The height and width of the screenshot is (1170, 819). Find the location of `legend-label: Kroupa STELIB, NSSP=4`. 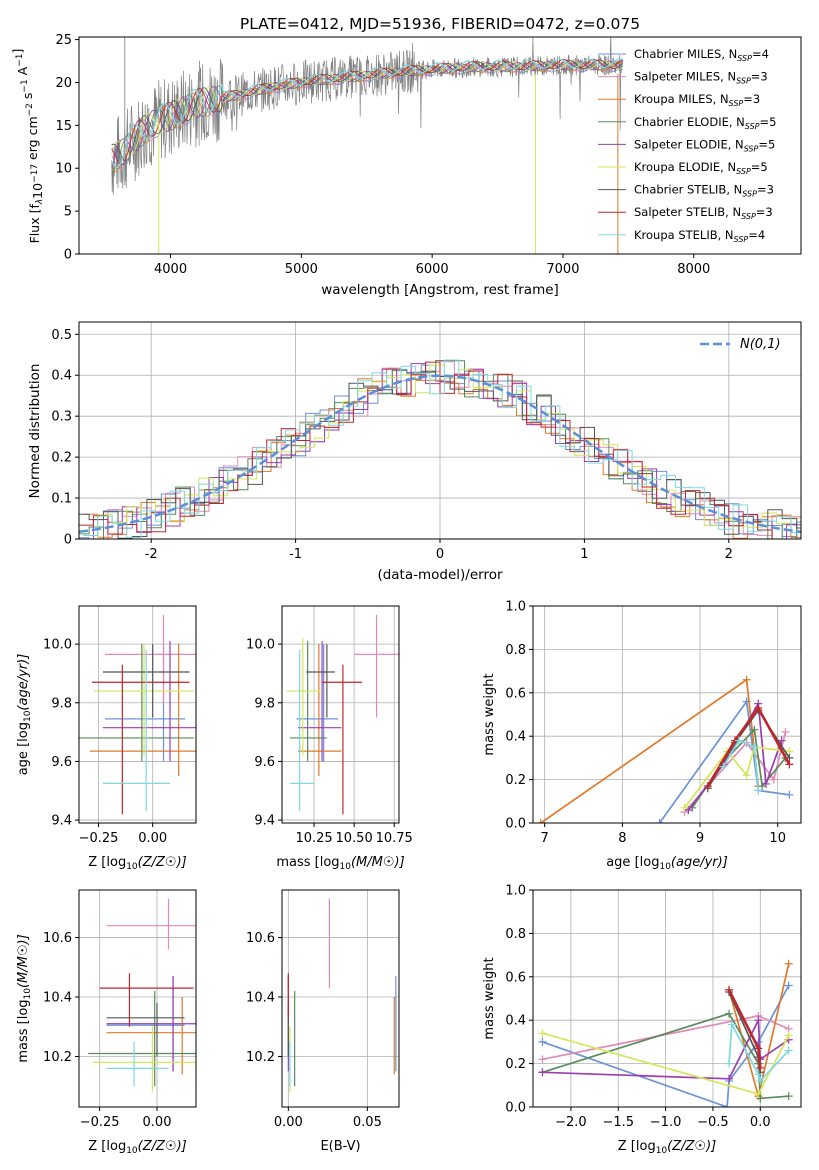

legend-label: Kroupa STELIB, NSSP=4 is located at coordinates (699, 236).